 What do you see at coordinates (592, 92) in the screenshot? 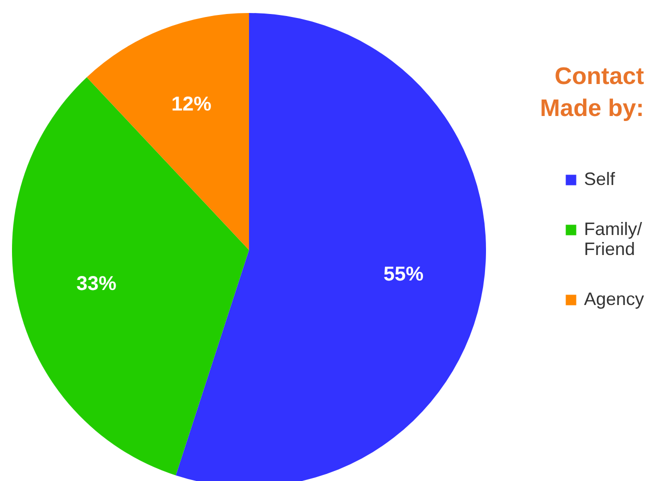
I see `legend-title: Contact Made by:` at bounding box center [592, 92].